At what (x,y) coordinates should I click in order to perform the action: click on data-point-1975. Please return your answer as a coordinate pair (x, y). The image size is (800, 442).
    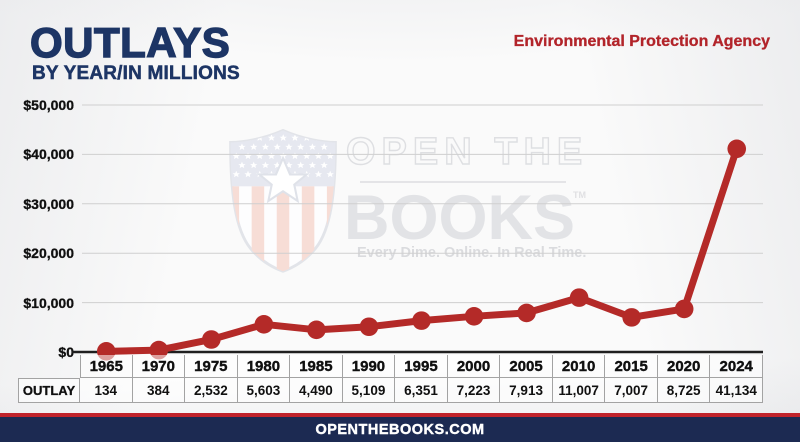
    Looking at the image, I should click on (211, 339).